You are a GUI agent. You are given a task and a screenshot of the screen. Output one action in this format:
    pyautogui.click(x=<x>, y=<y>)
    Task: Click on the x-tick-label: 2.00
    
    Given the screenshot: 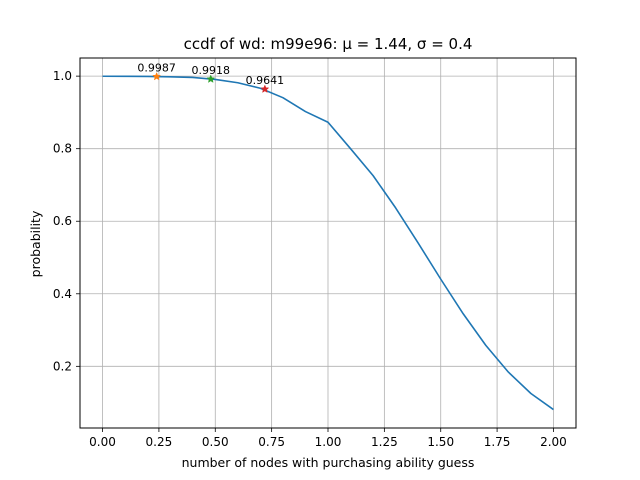 What is the action you would take?
    pyautogui.click(x=553, y=442)
    